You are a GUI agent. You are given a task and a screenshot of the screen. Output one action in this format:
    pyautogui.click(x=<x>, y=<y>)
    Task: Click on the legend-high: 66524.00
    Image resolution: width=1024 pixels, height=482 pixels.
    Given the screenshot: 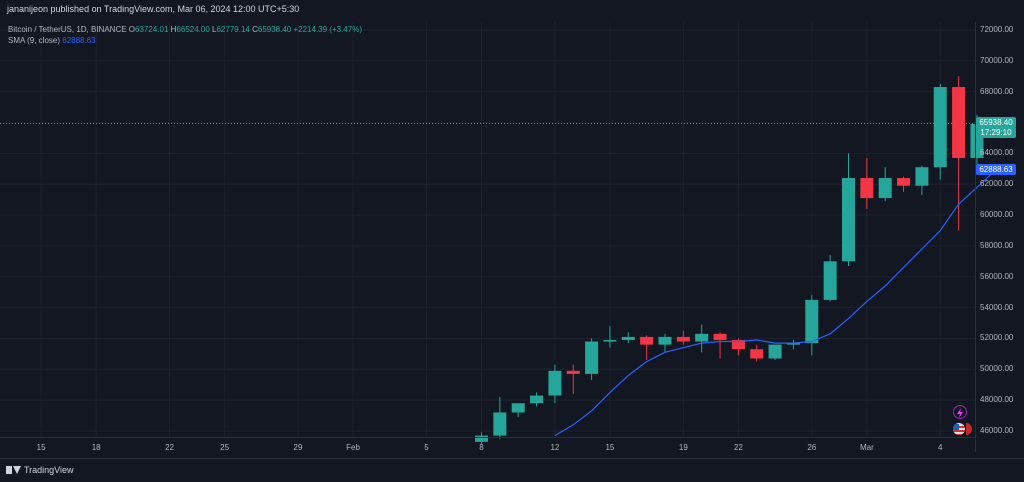 What is the action you would take?
    pyautogui.click(x=193, y=29)
    